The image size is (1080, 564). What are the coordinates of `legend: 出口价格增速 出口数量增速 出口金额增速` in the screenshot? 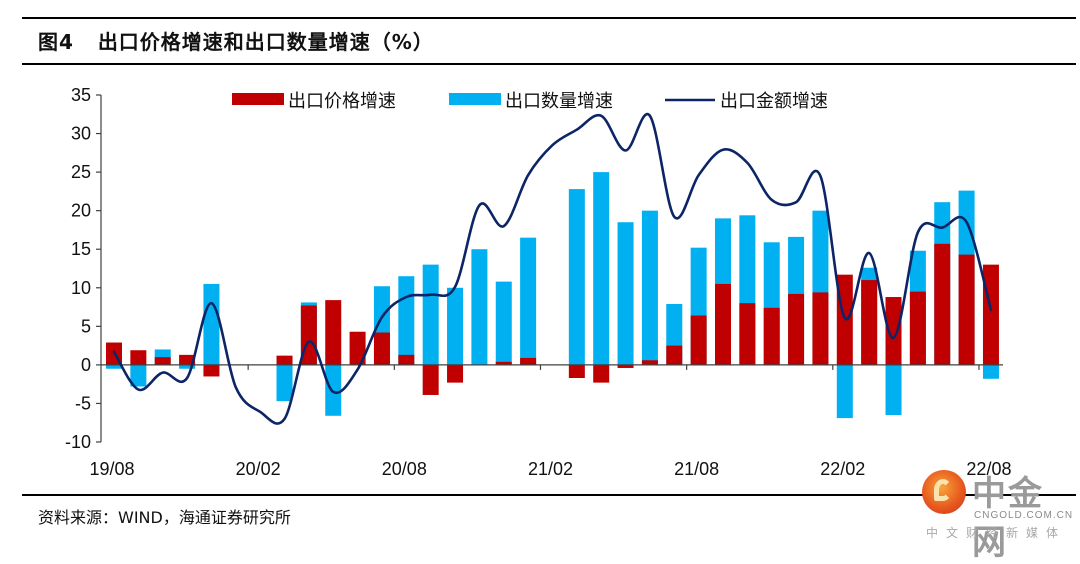 It's located at (530, 101).